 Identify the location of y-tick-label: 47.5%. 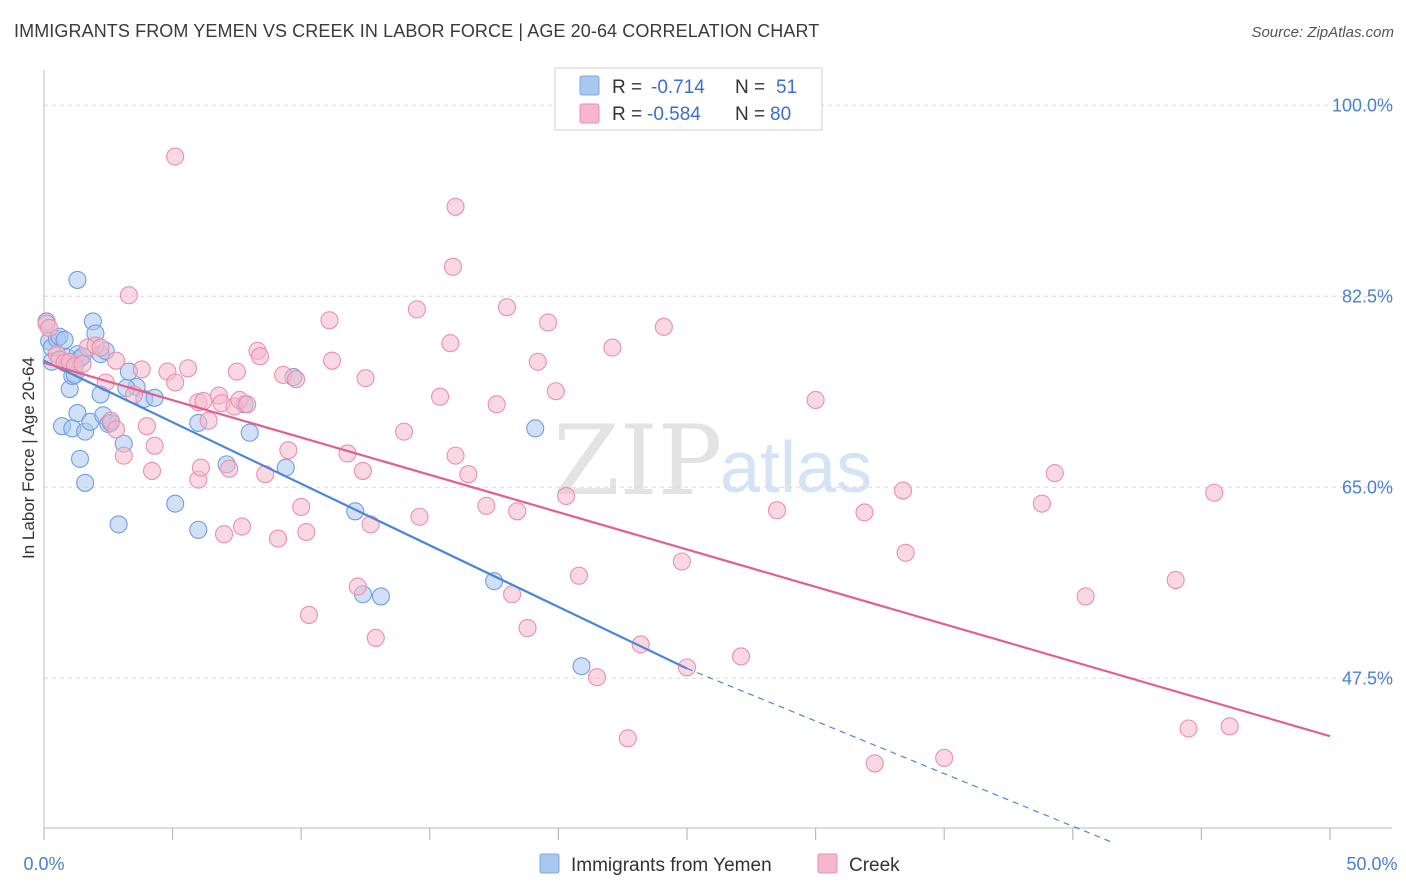
(1367, 678).